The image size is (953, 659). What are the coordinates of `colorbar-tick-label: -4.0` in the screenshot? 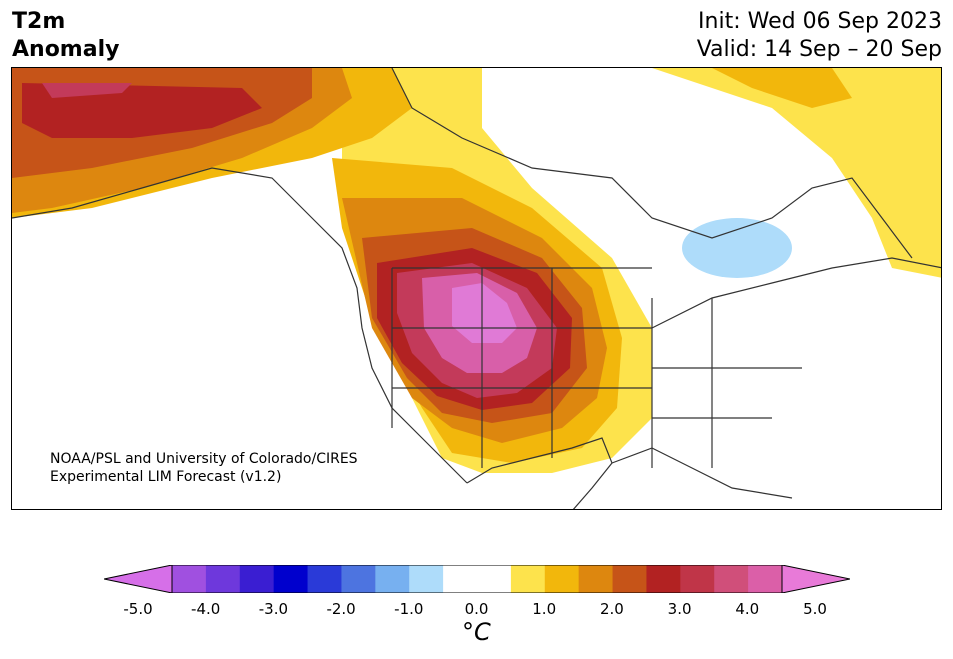 It's located at (206, 609).